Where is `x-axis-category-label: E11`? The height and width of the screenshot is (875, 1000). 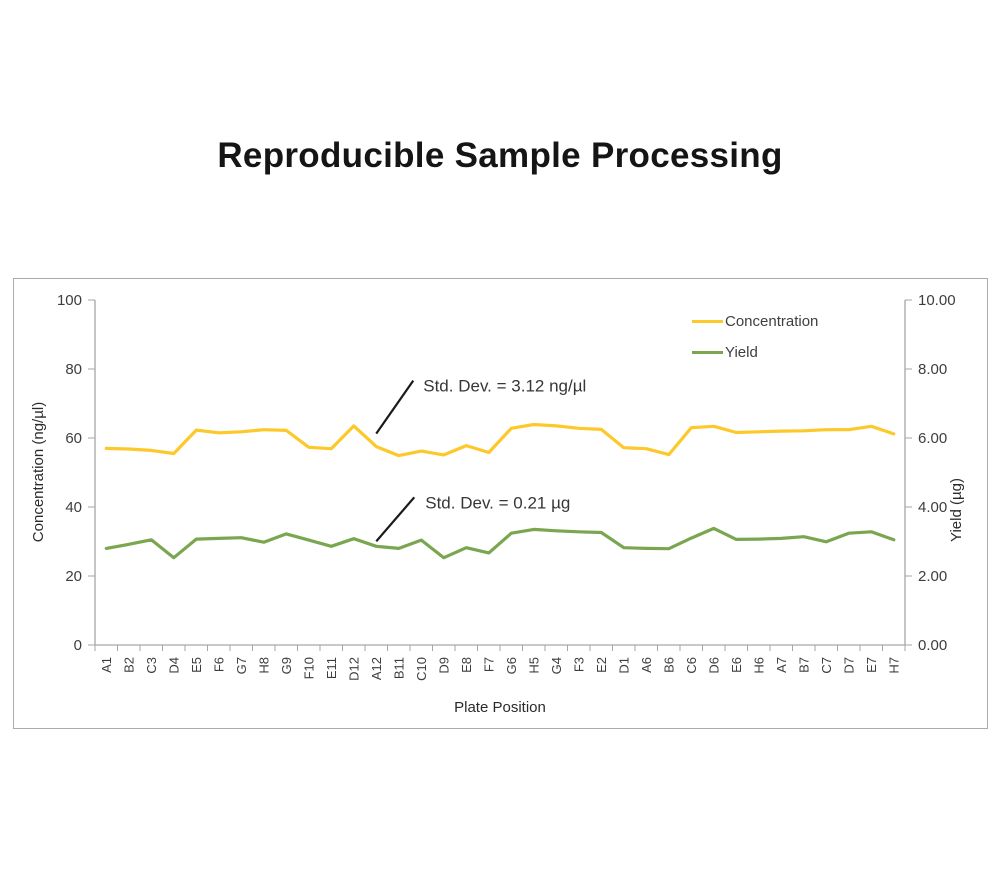
x-axis-category-label: E11 is located at coordinates (331, 668).